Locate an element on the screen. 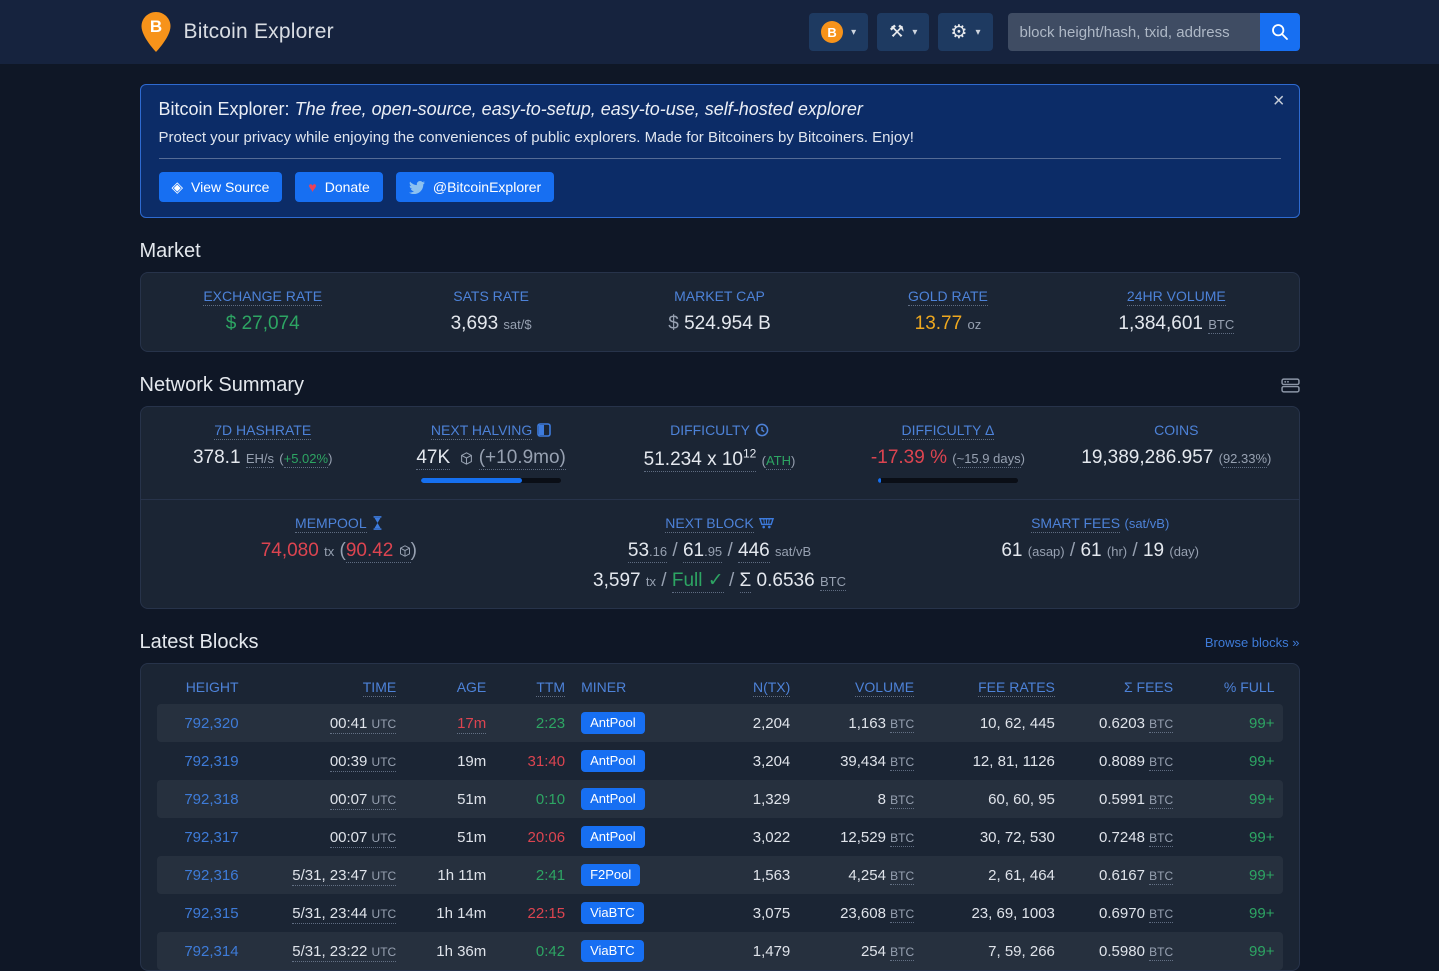 Image resolution: width=1439 pixels, height=971 pixels. block-ttm: 20:06 is located at coordinates (546, 837).